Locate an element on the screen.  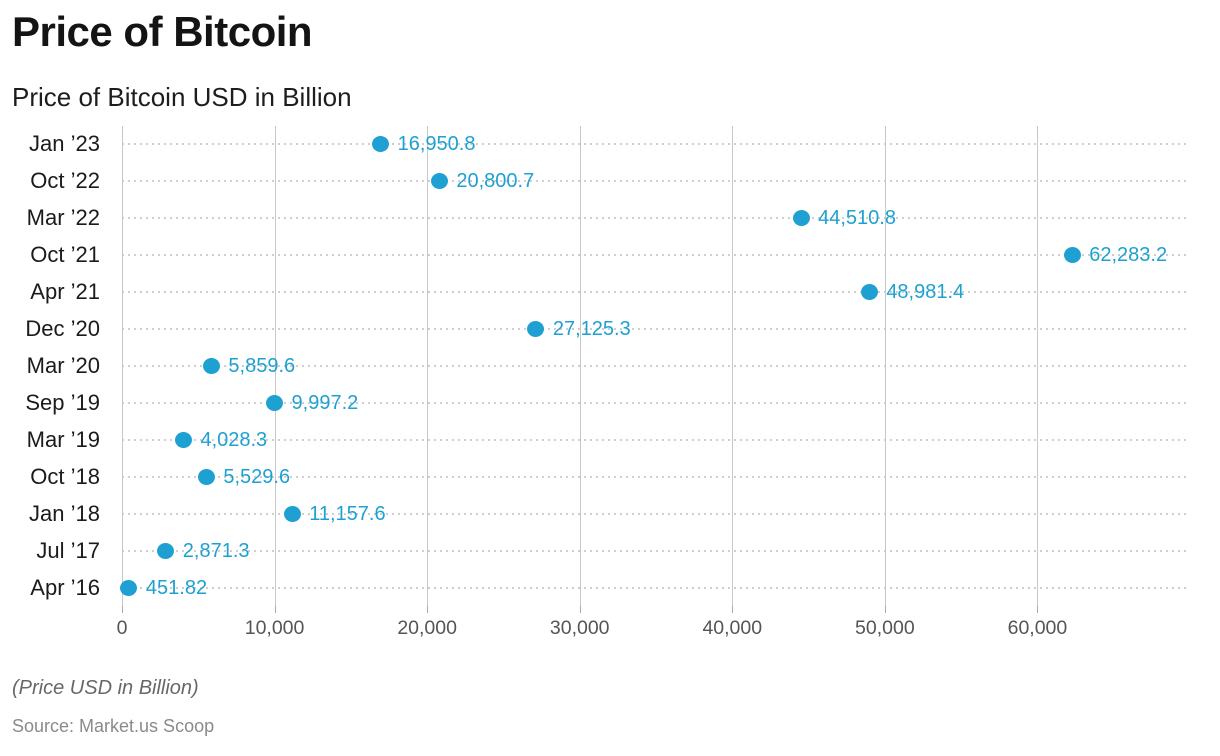
data-point-label: 5,529.6 is located at coordinates (257, 476).